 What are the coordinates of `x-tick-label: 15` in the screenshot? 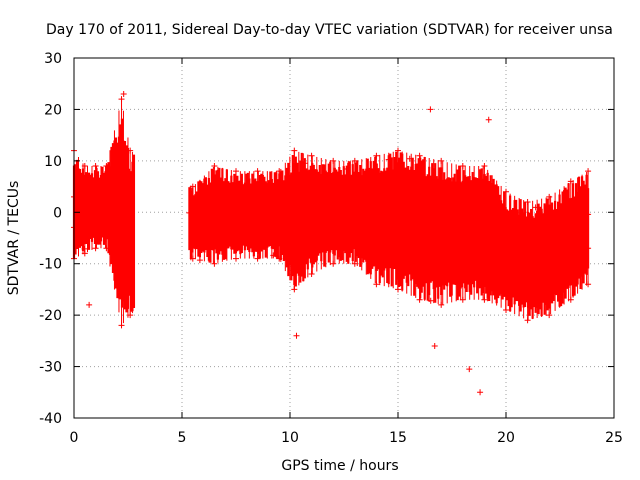 It's located at (398, 438).